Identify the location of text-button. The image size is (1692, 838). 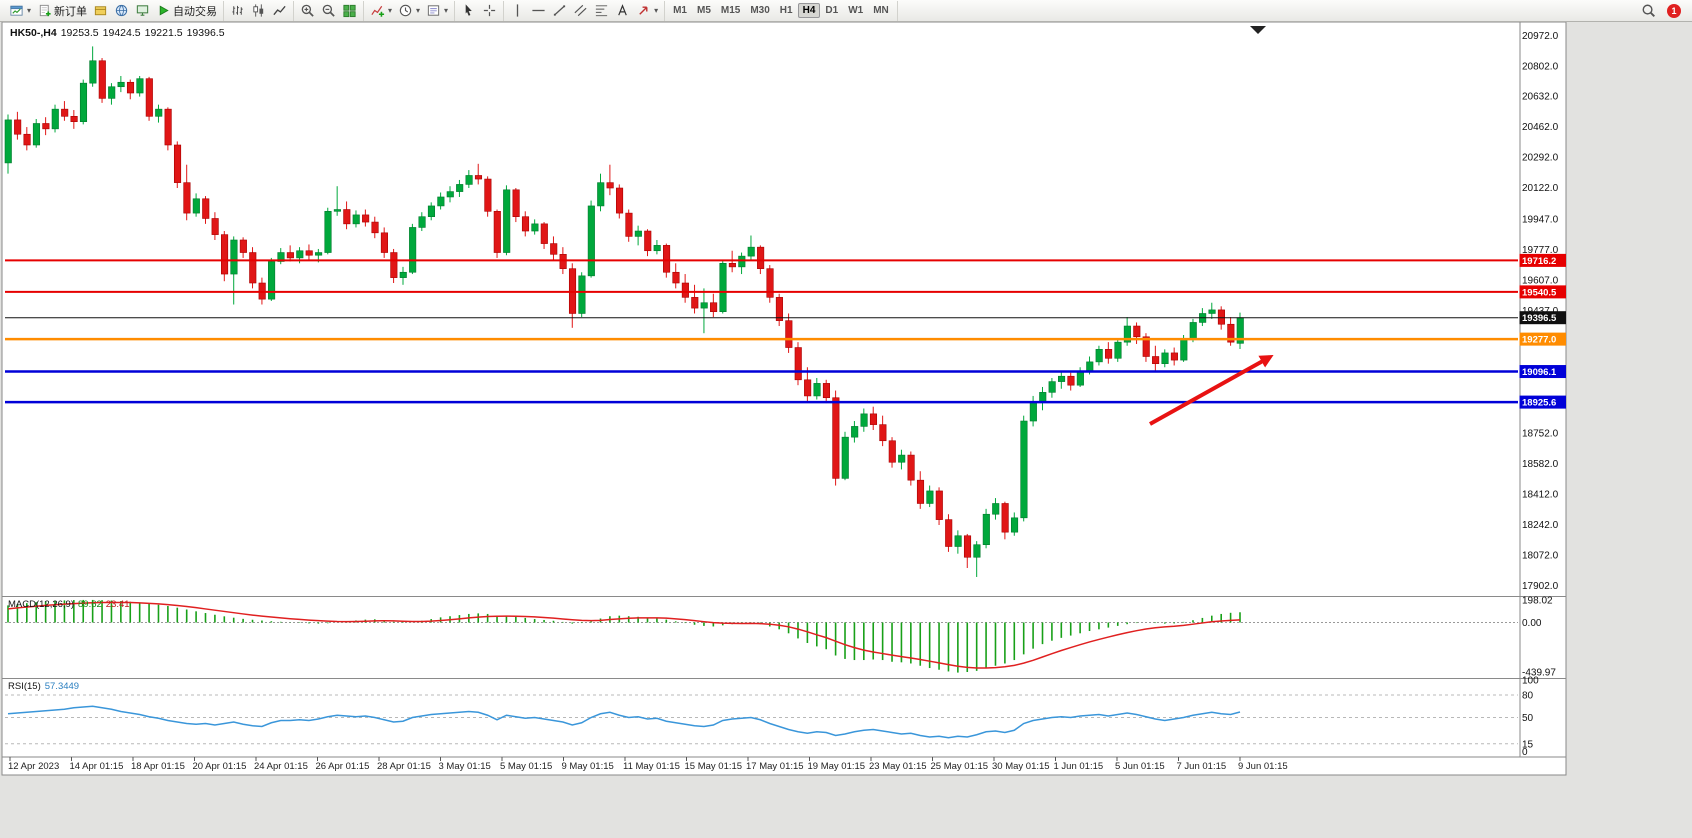
(622, 11).